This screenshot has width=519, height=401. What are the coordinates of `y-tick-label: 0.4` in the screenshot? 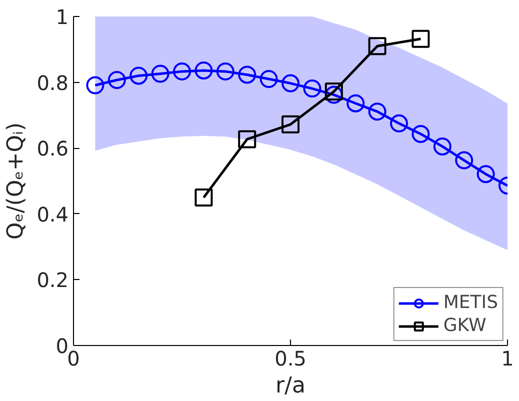 It's located at (52, 214).